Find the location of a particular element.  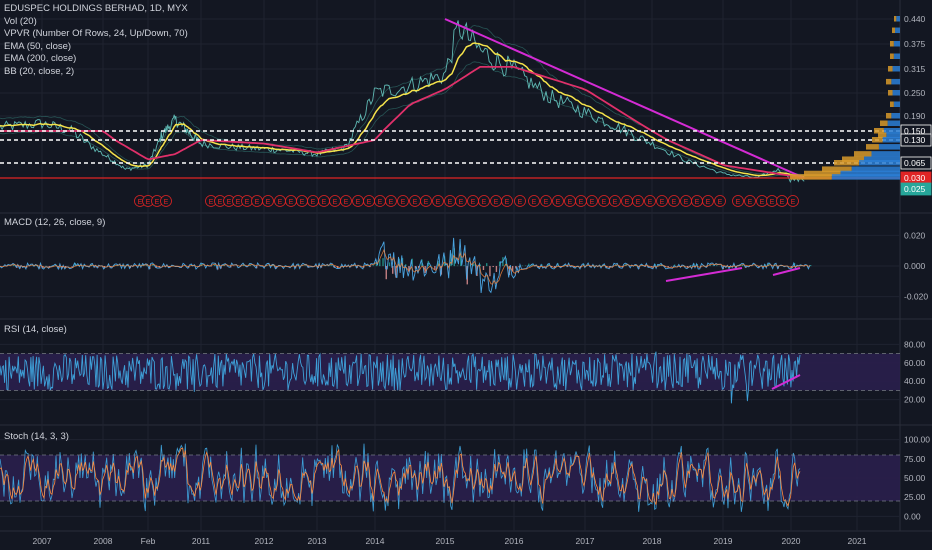

stoch-tick-label: 75.00 is located at coordinates (915, 459).